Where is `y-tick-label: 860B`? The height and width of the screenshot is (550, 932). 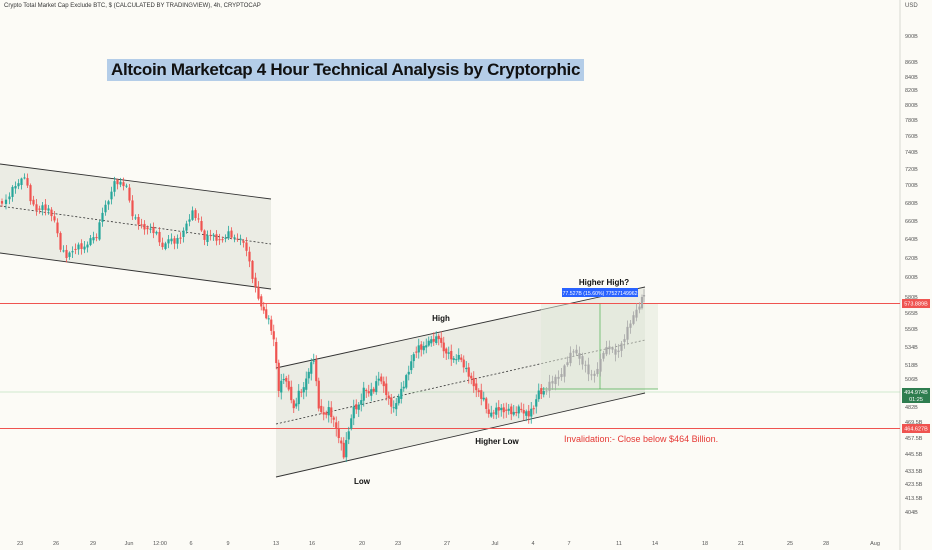 y-tick-label: 860B is located at coordinates (911, 63).